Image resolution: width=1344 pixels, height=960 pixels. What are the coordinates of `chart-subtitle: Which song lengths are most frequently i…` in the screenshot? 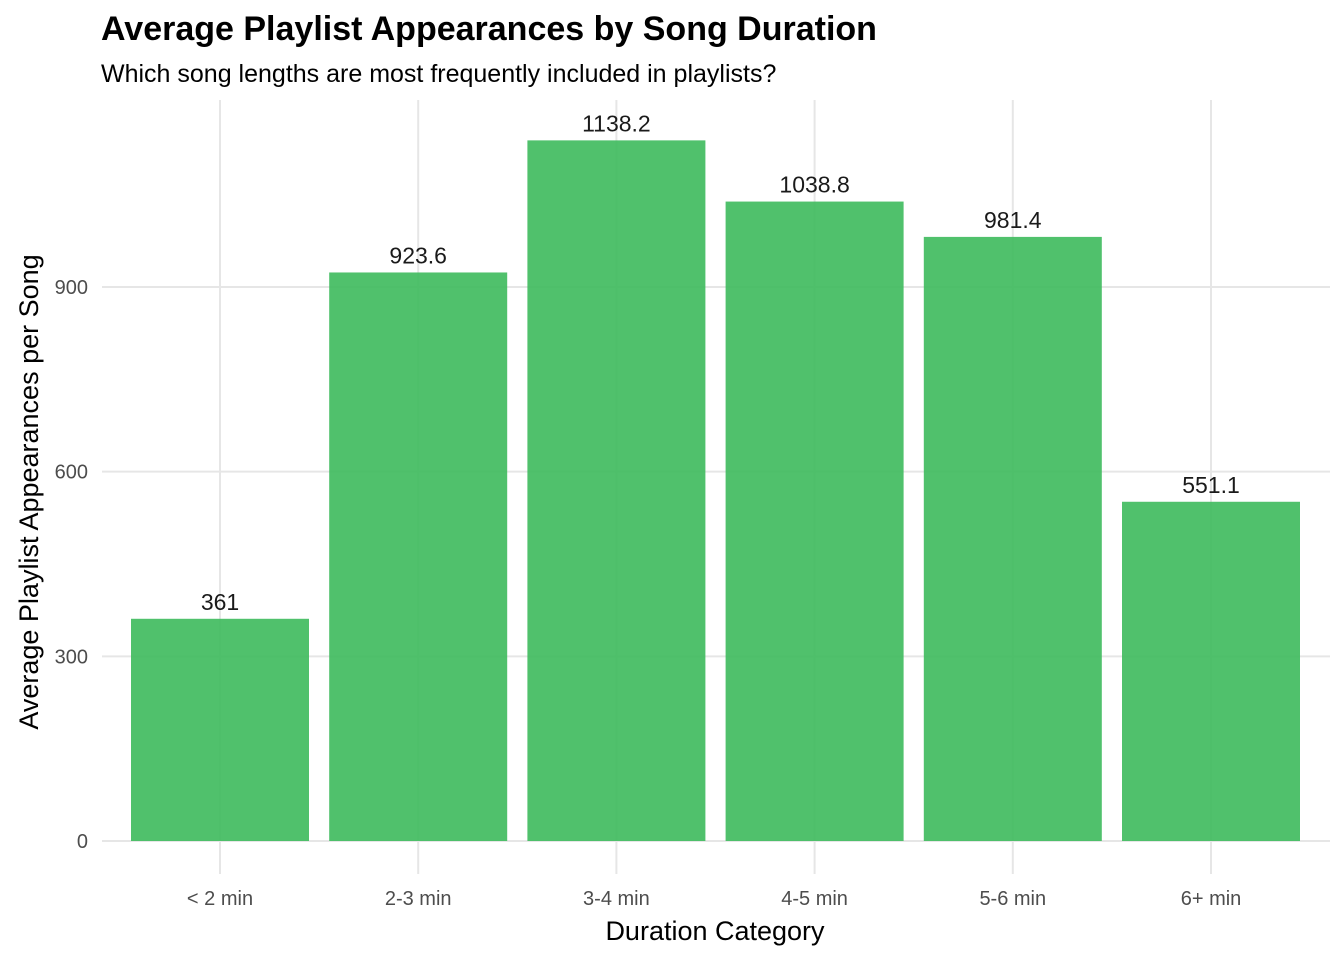 It's located at (439, 74).